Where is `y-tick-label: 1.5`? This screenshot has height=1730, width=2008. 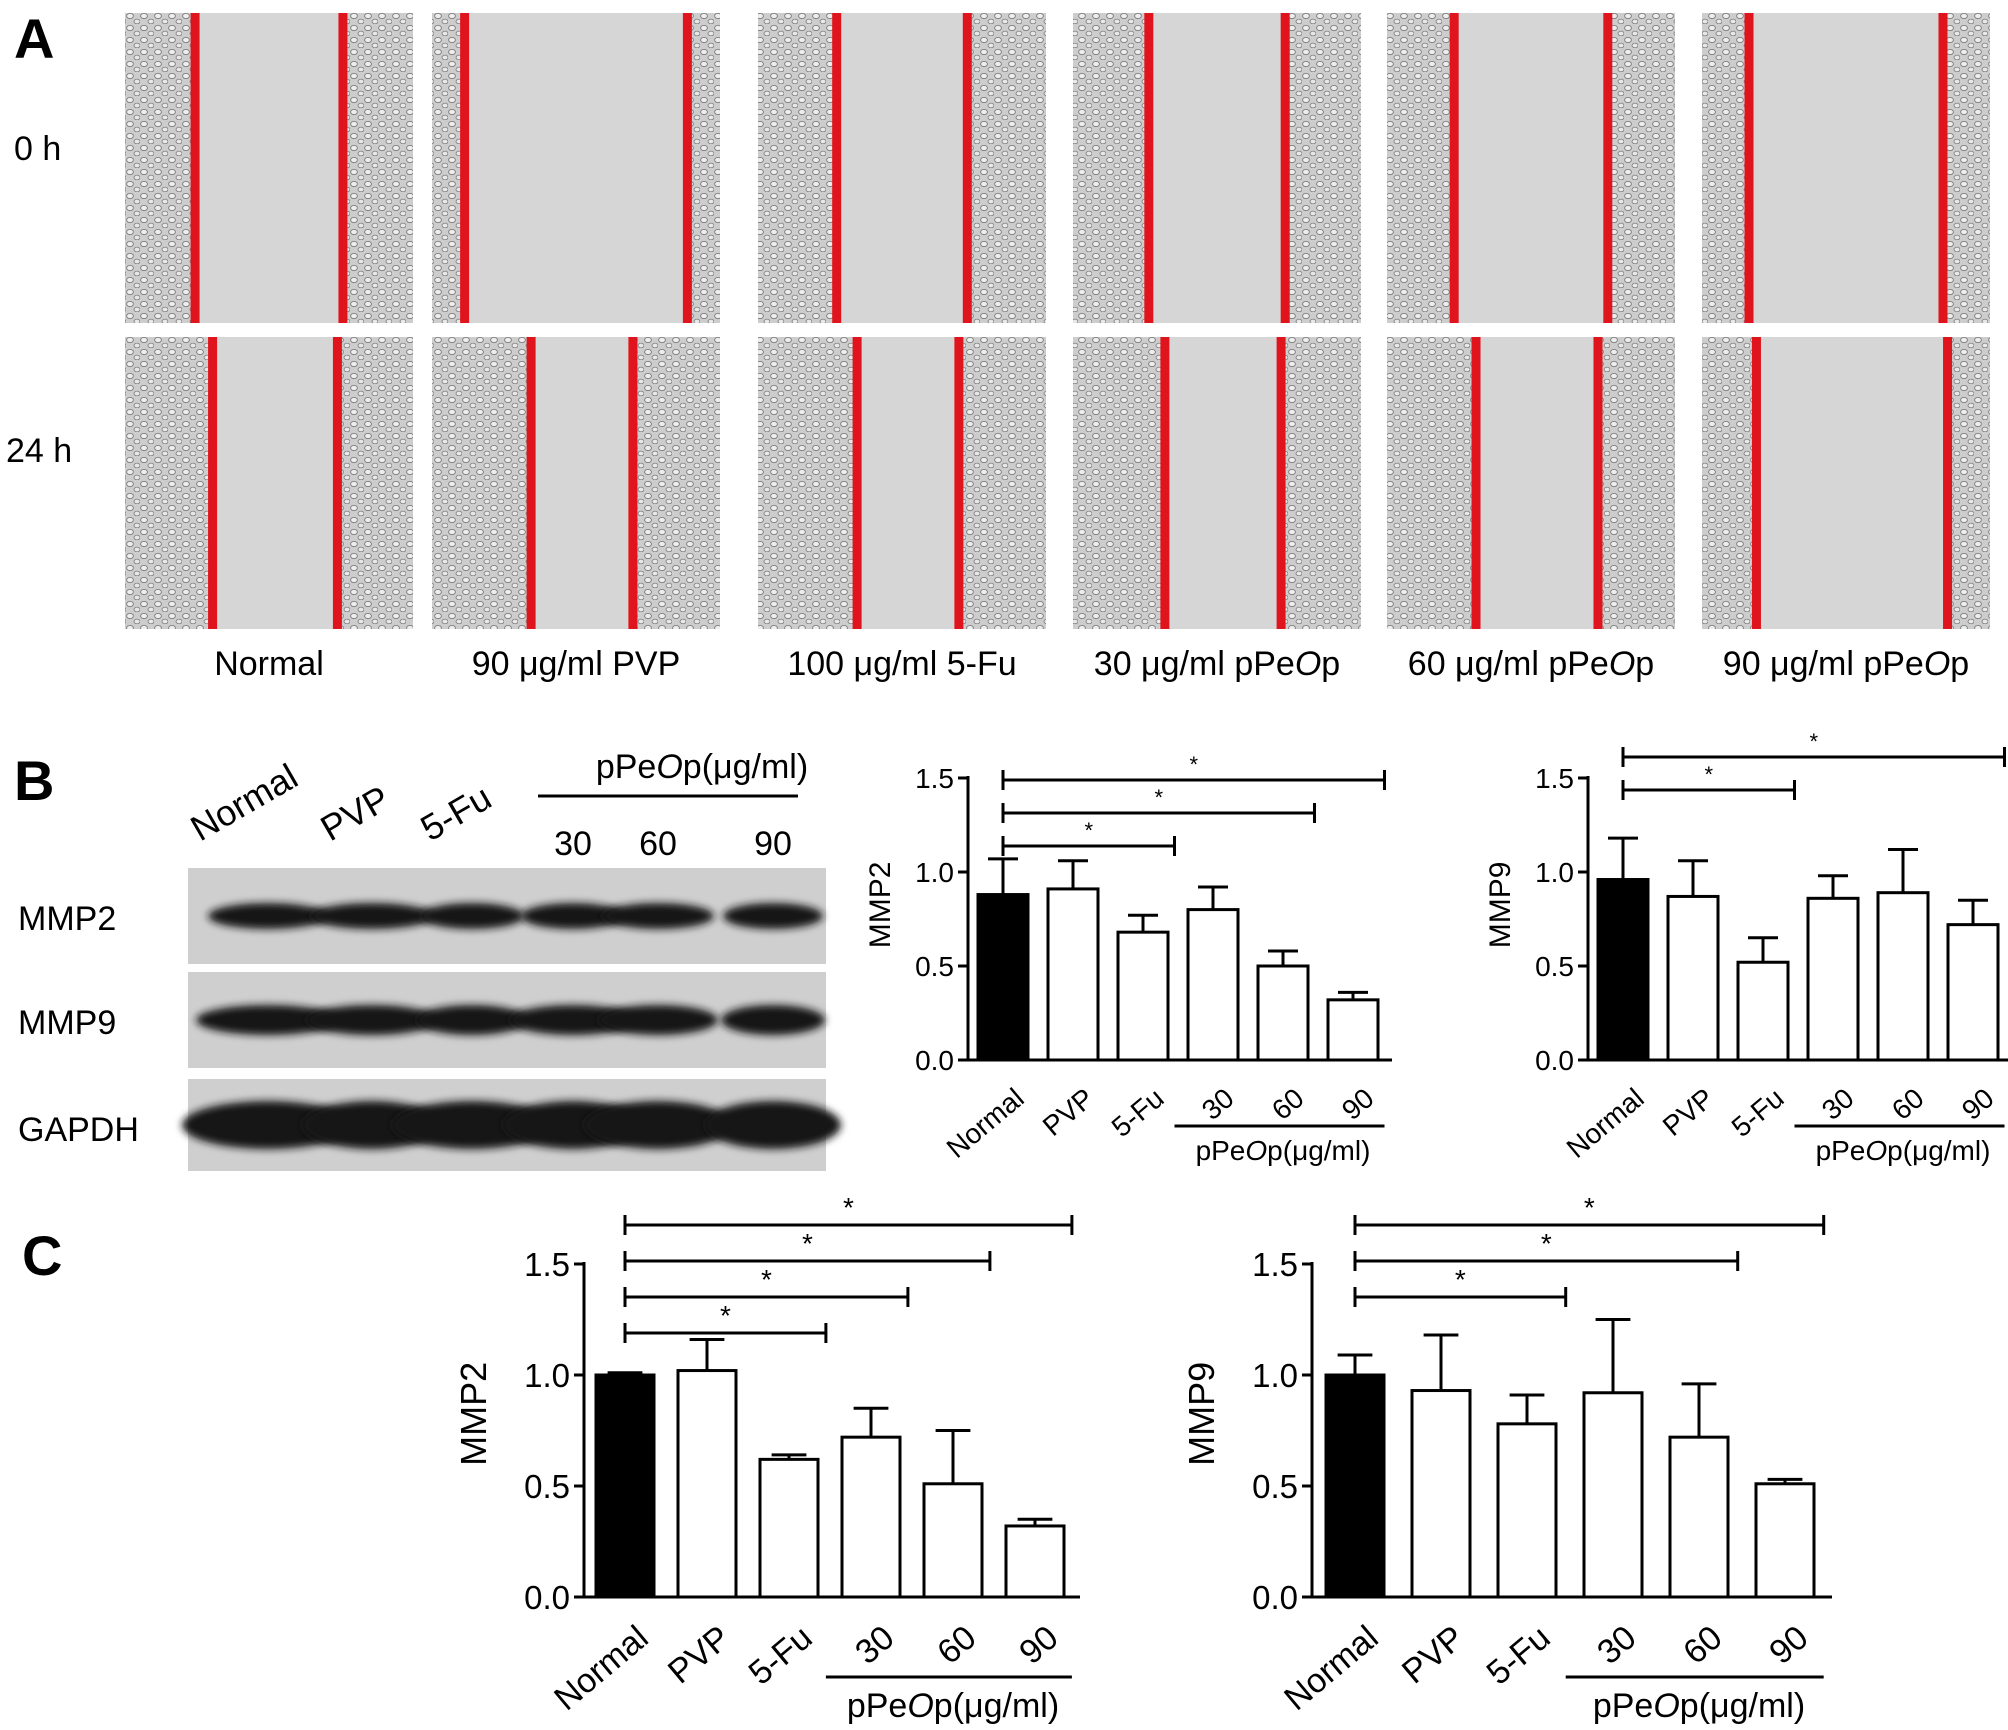
y-tick-label: 1.5 is located at coordinates (547, 1264).